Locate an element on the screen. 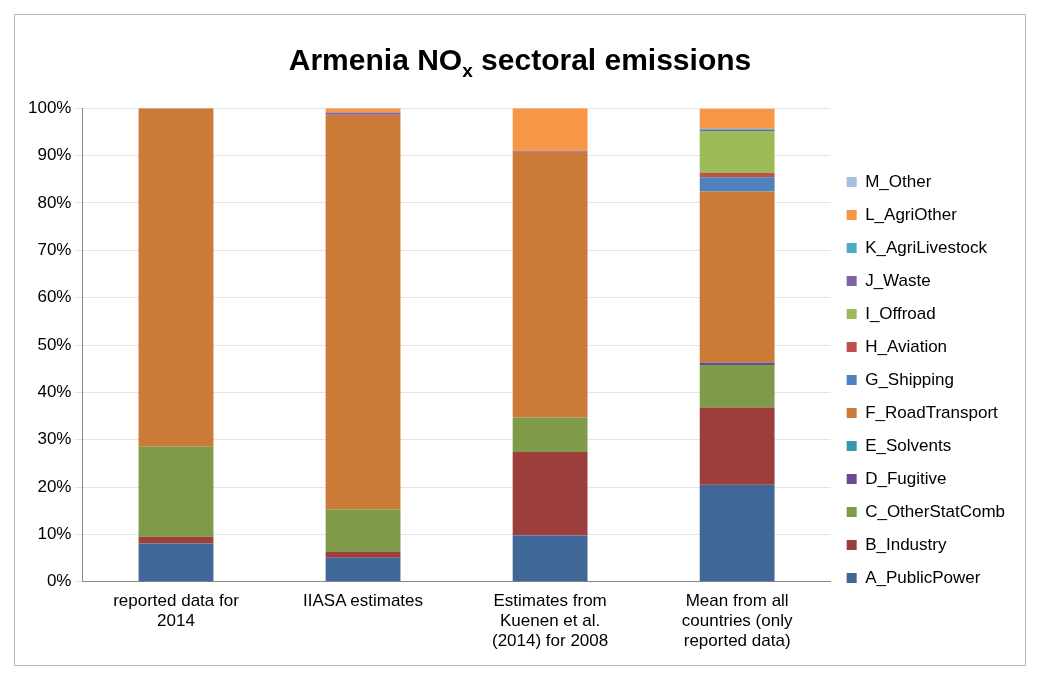  legend-label: C_OtherStatComb is located at coordinates (935, 511).